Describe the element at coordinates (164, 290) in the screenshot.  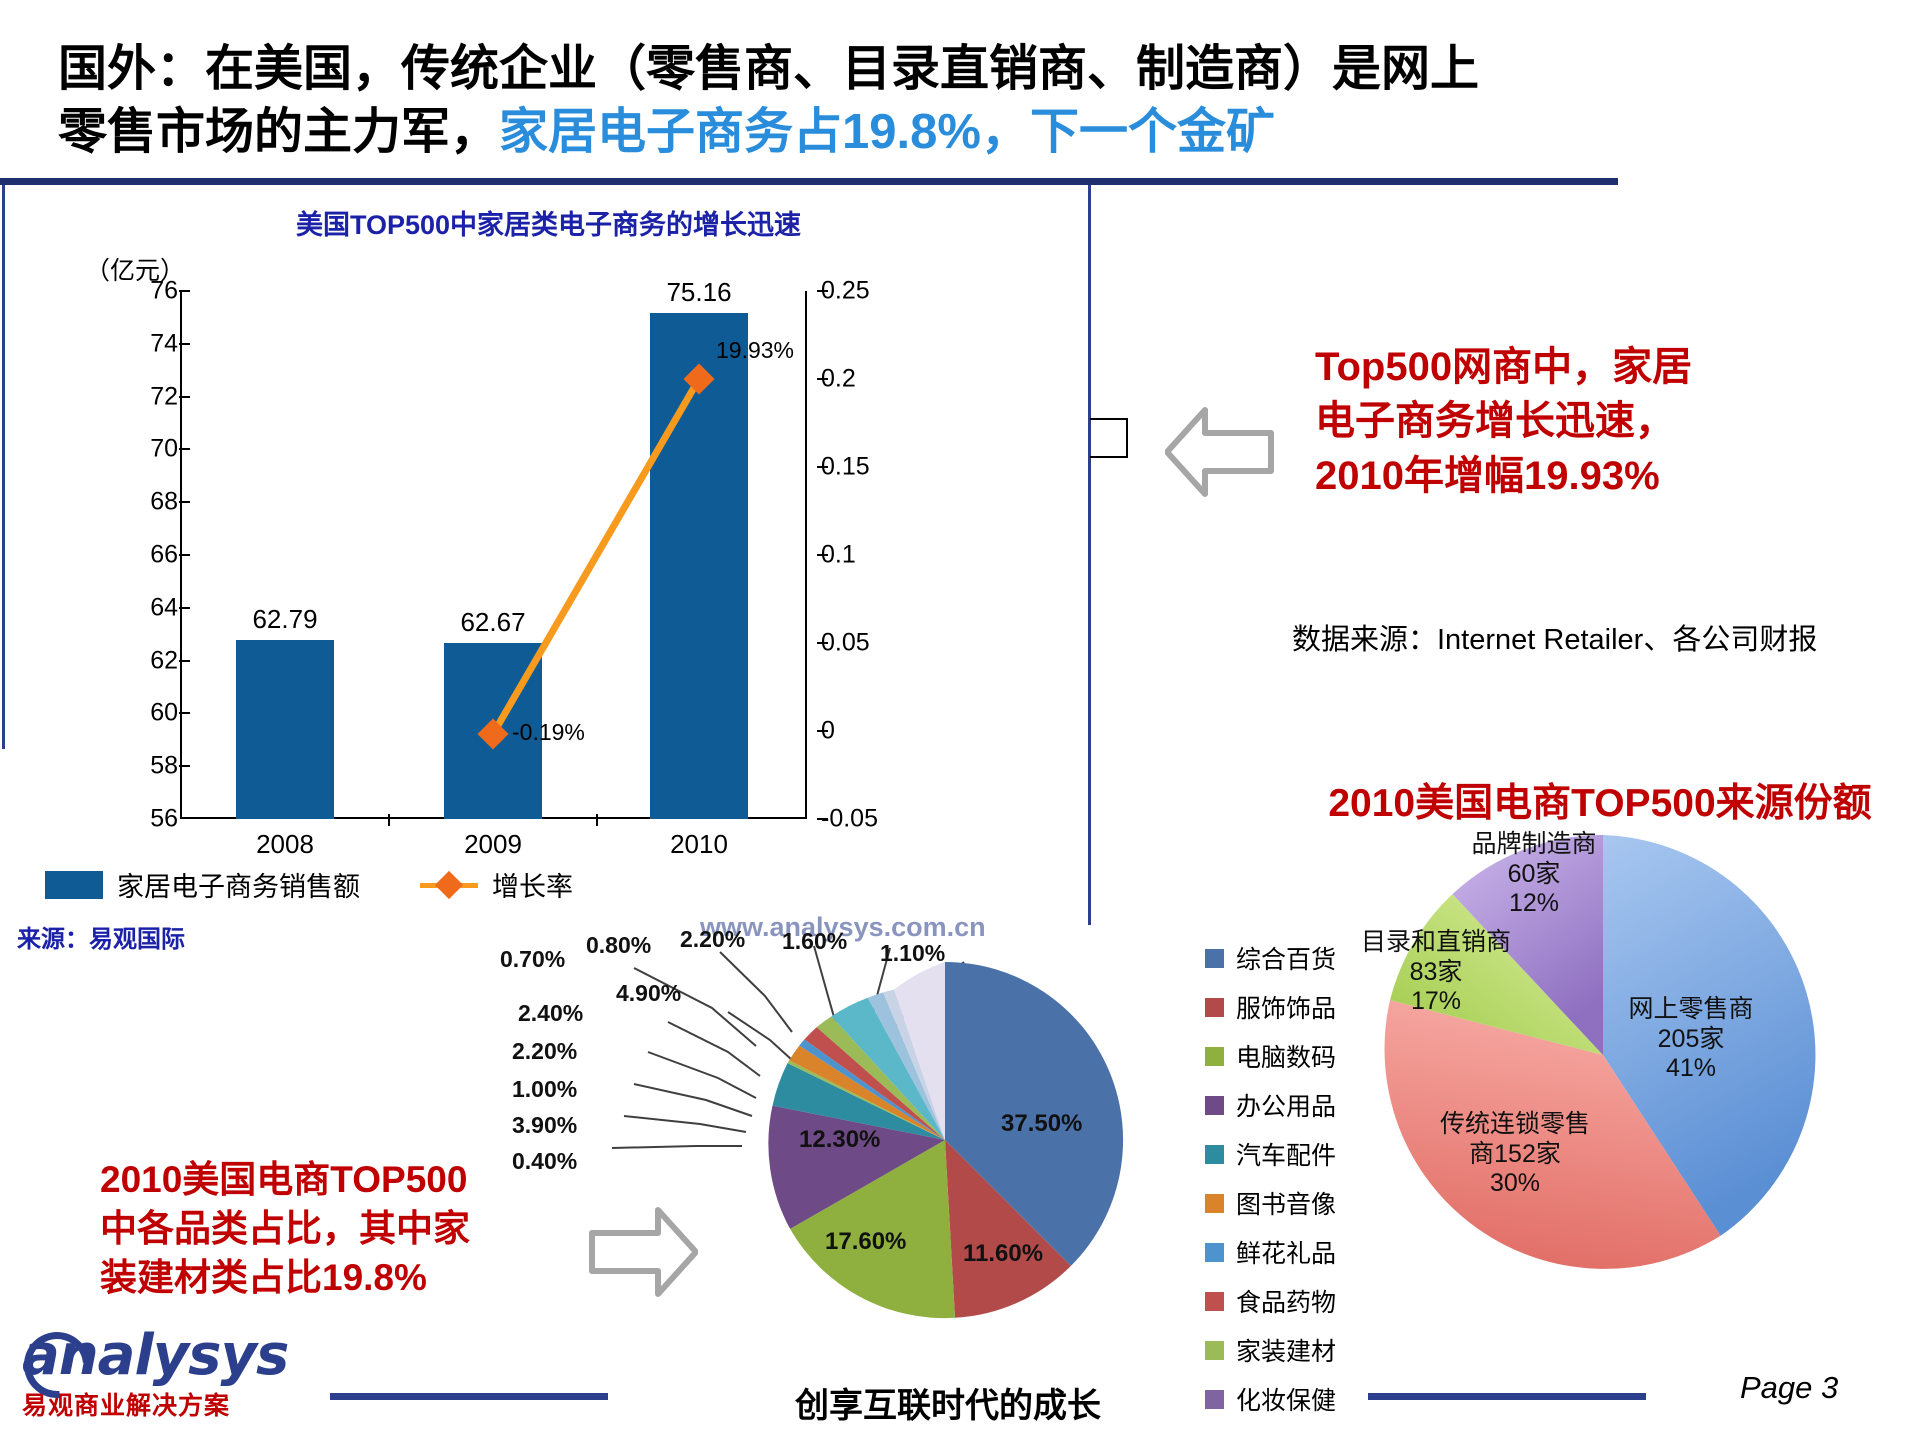
I see `y-tick-76: 76` at that location.